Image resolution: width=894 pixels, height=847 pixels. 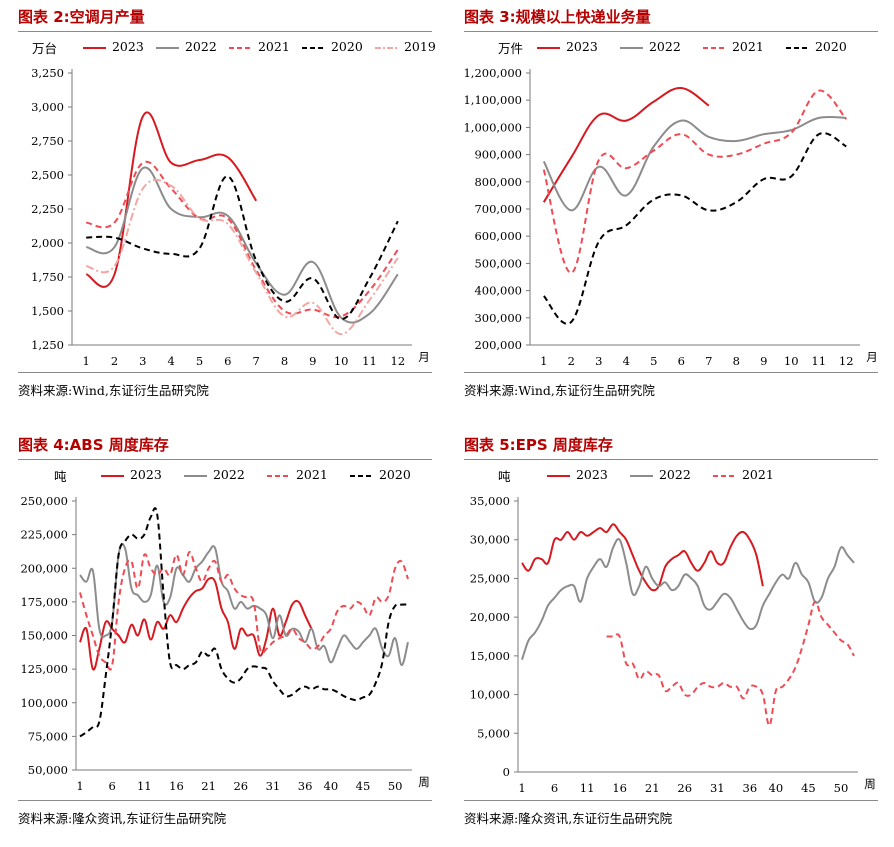 What do you see at coordinates (363, 786) in the screenshot?
I see `x-tick-label: 45` at bounding box center [363, 786].